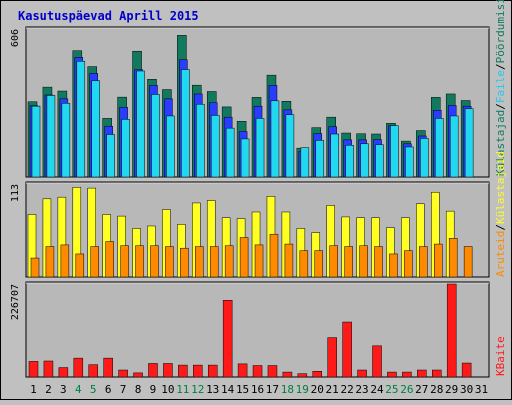  I want to click on day-label: 18, so click(287, 389).